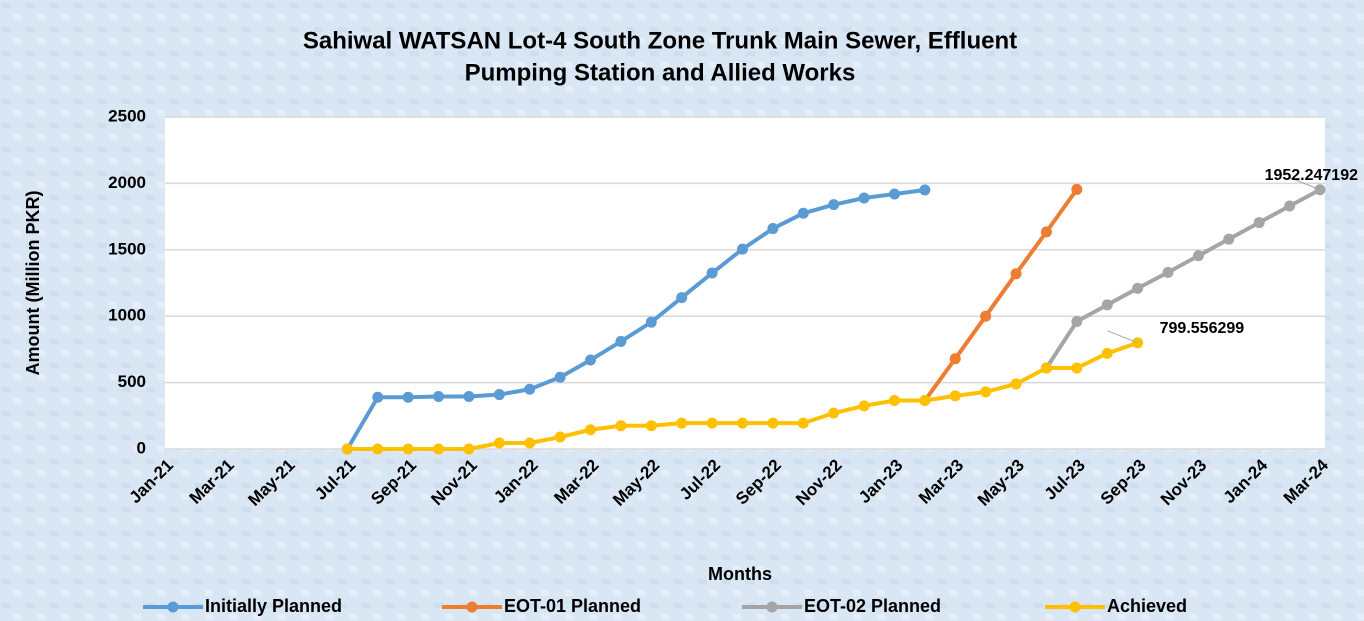  What do you see at coordinates (1202, 328) in the screenshot?
I see `data-label: 799.556299` at bounding box center [1202, 328].